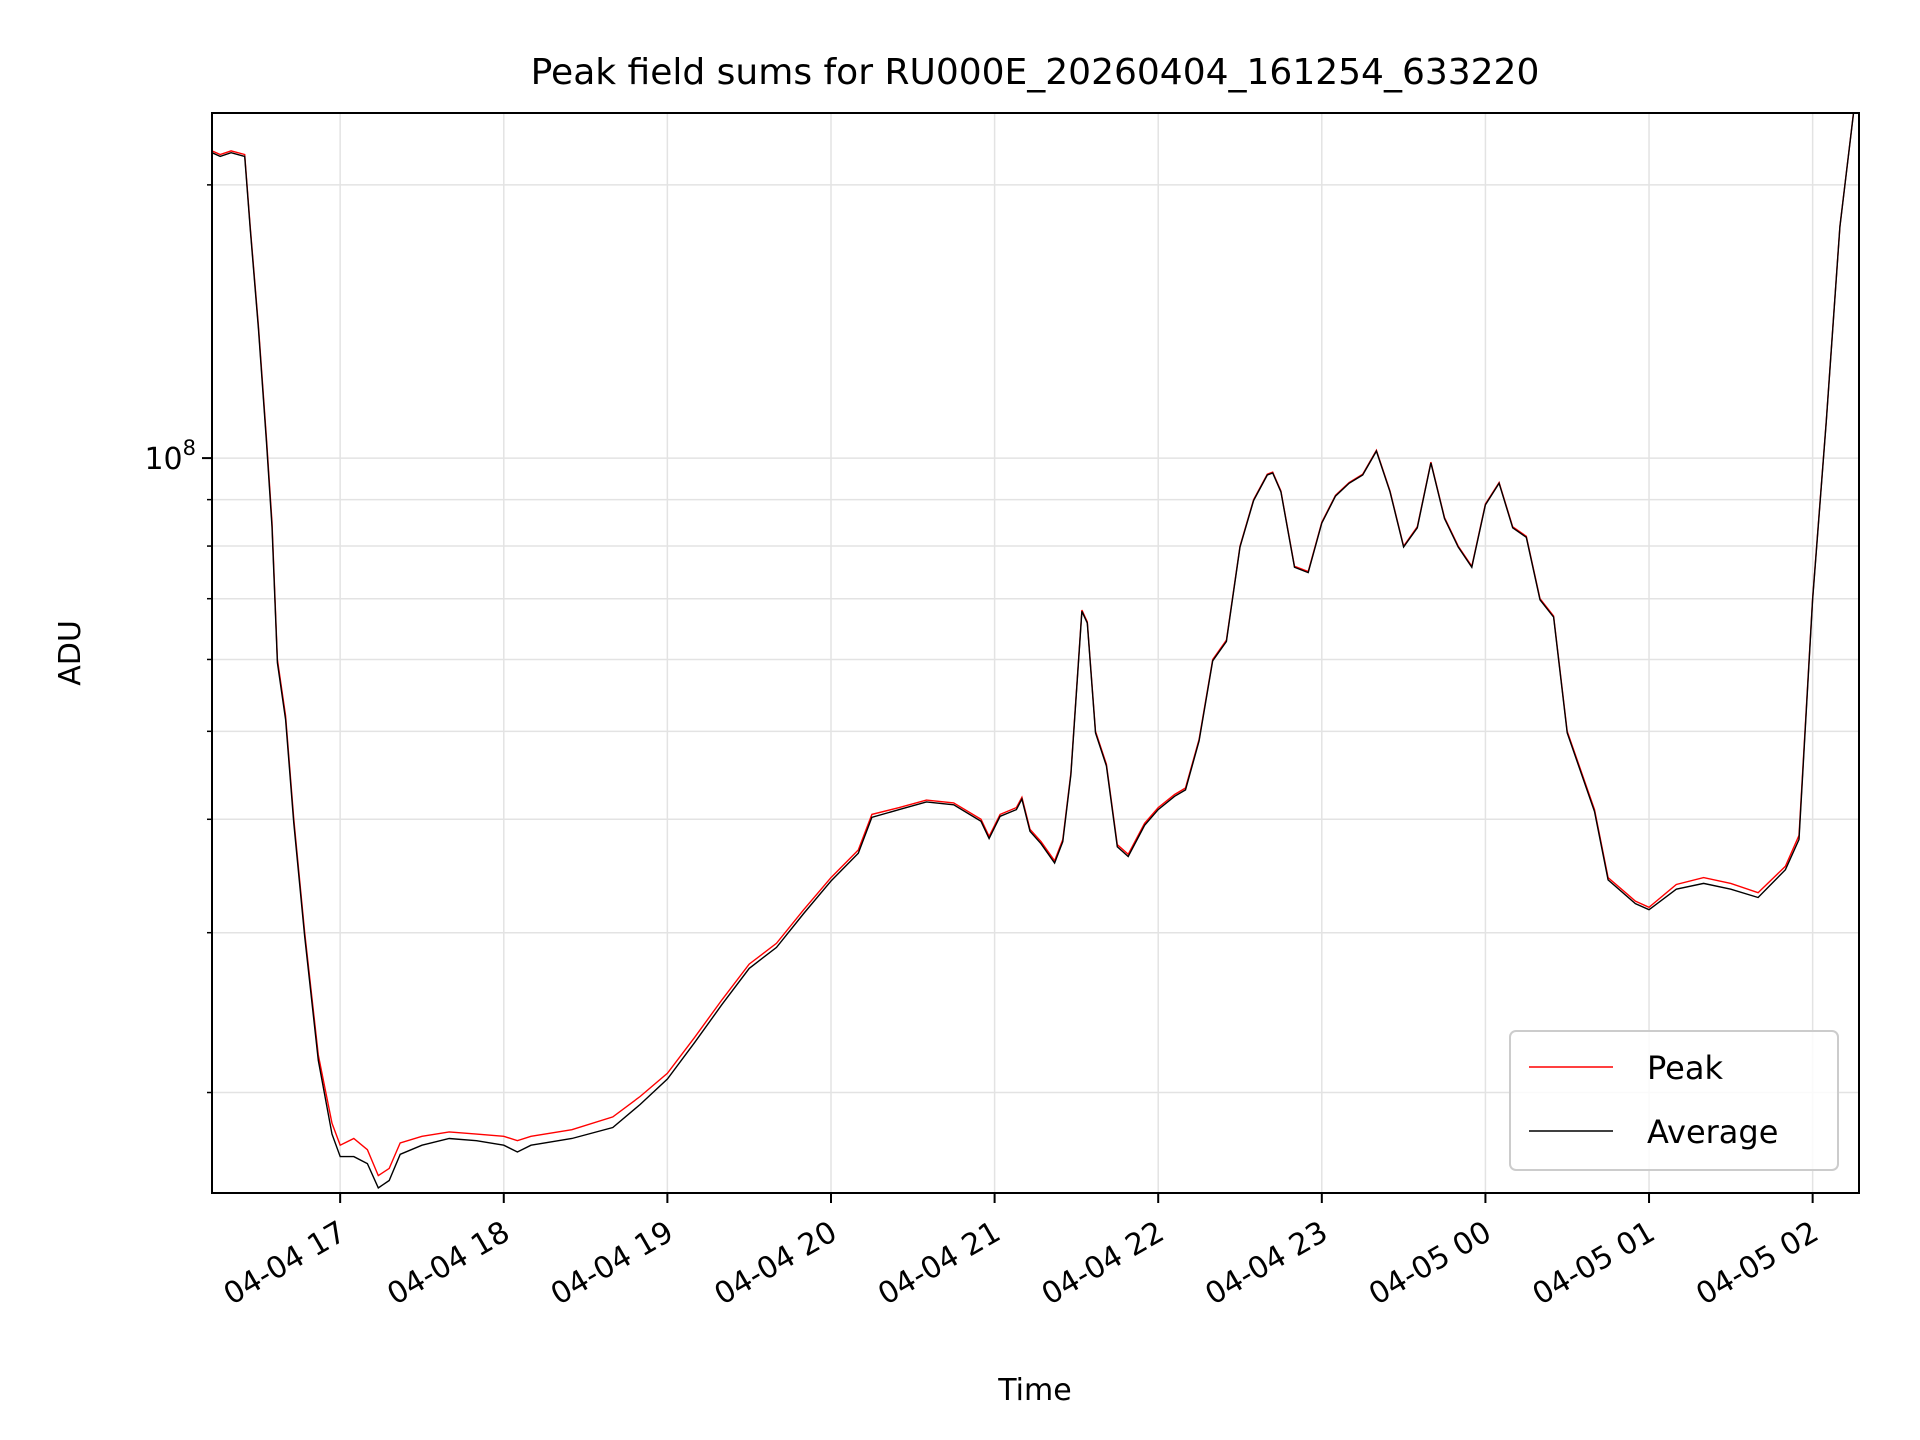 The image size is (1920, 1440). I want to click on legend: Peak Average, so click(1674, 1100).